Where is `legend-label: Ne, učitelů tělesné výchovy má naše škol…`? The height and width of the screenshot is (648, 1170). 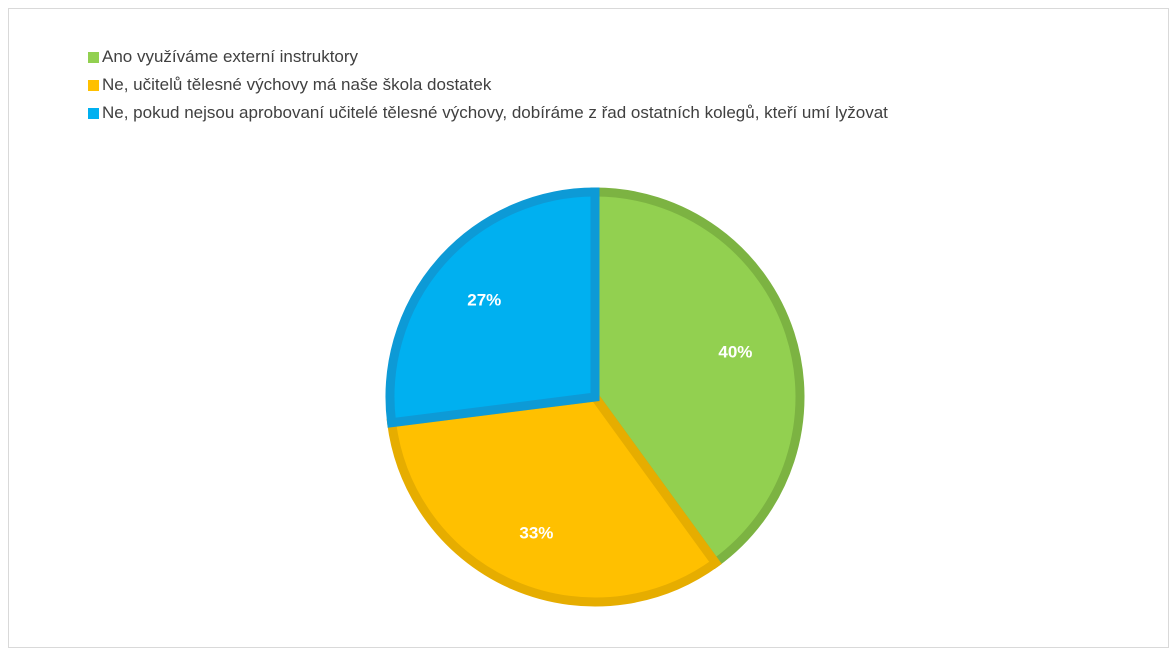
legend-label: Ne, učitelů tělesné výchovy má naše škol… is located at coordinates (297, 84).